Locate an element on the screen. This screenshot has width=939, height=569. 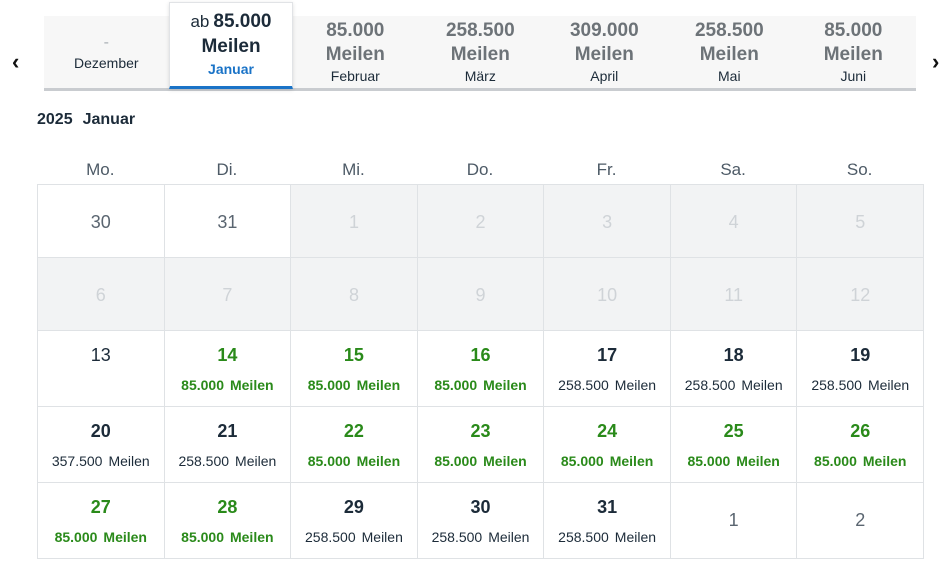
calendar-day-cell-lowest: 22 85.000 Meilen is located at coordinates (354, 445).